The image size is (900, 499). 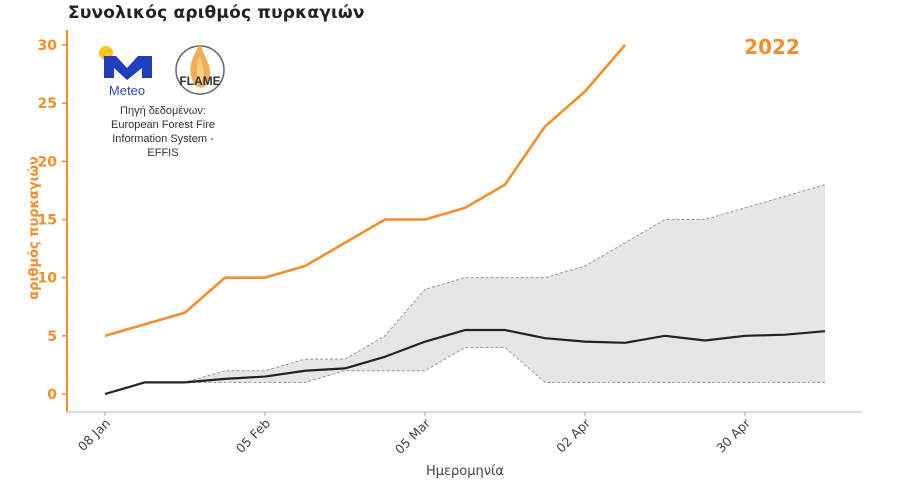 What do you see at coordinates (48, 162) in the screenshot?
I see `y-tick-label: 20` at bounding box center [48, 162].